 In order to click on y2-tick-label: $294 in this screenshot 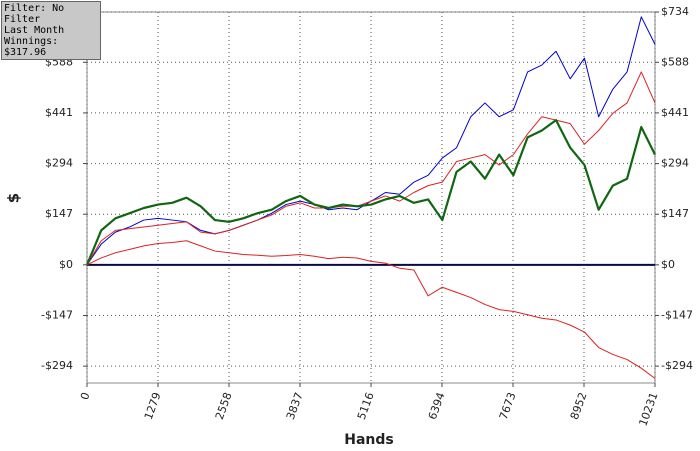, I will do `click(675, 163)`.